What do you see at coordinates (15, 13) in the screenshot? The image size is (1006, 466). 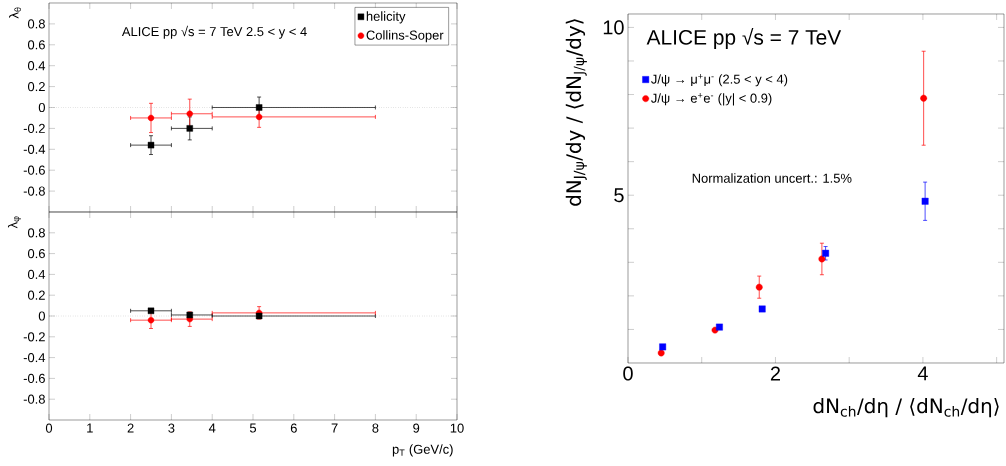 I see `y-axis-title: λ$_{θ}$` at bounding box center [15, 13].